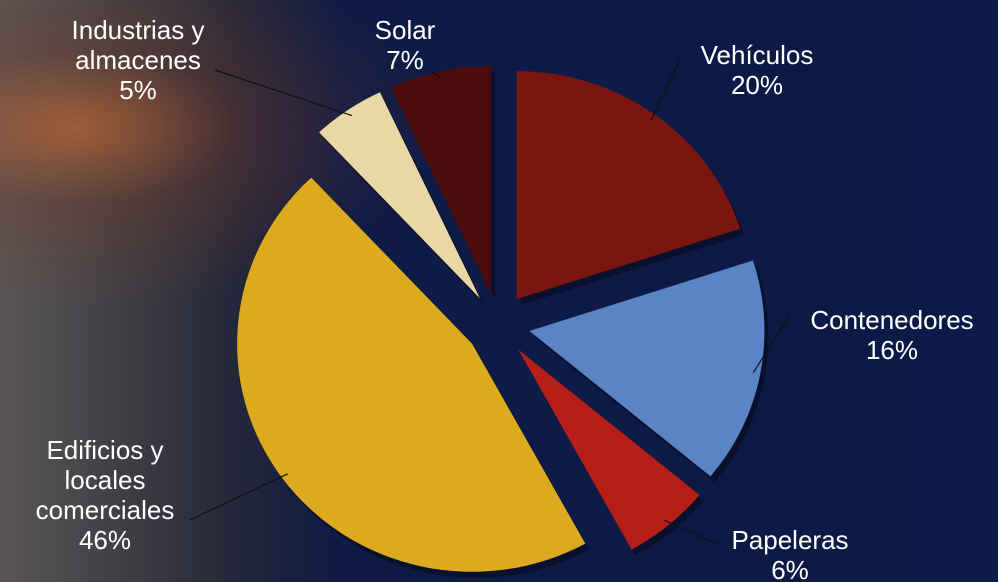 This screenshot has width=998, height=582. Describe the element at coordinates (105, 480) in the screenshot. I see `category-label: Edificios y locales comerciales` at that location.